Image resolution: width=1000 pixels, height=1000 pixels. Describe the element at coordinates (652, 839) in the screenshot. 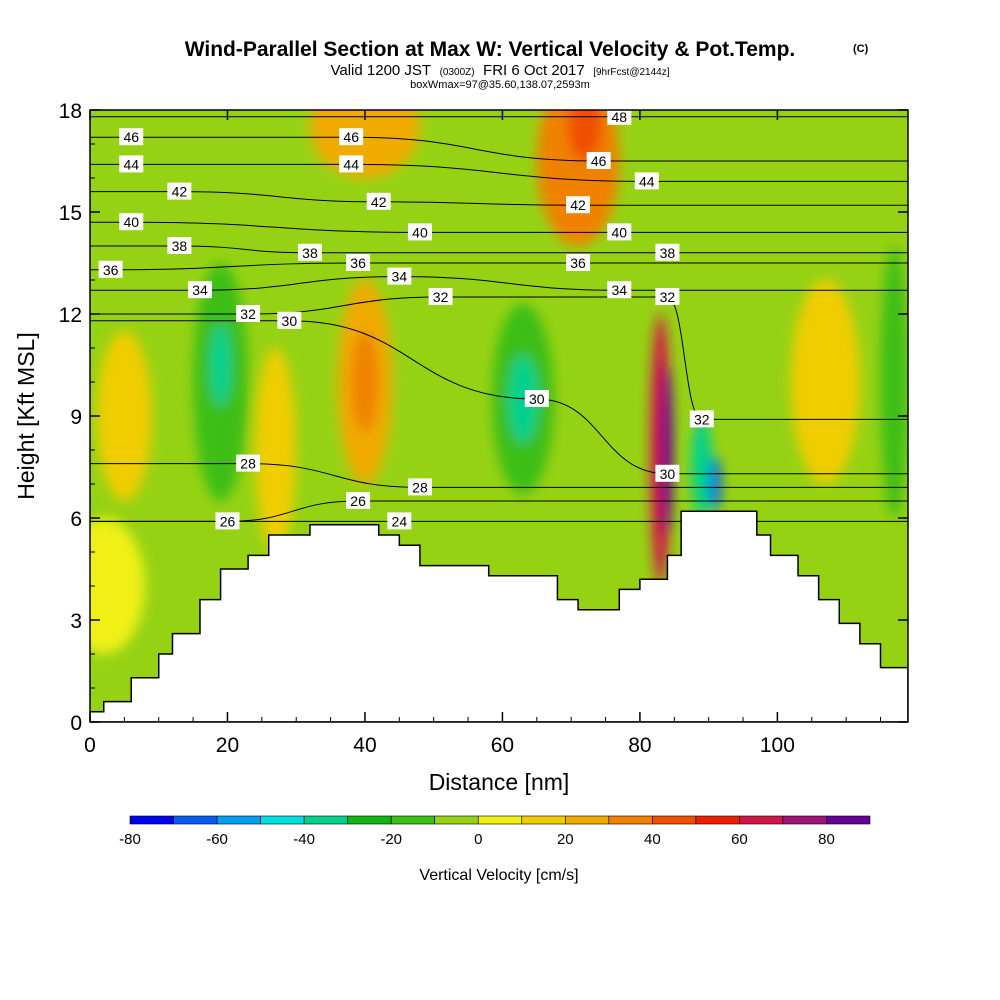

I see `colorbar-tick-label: 40` at that location.